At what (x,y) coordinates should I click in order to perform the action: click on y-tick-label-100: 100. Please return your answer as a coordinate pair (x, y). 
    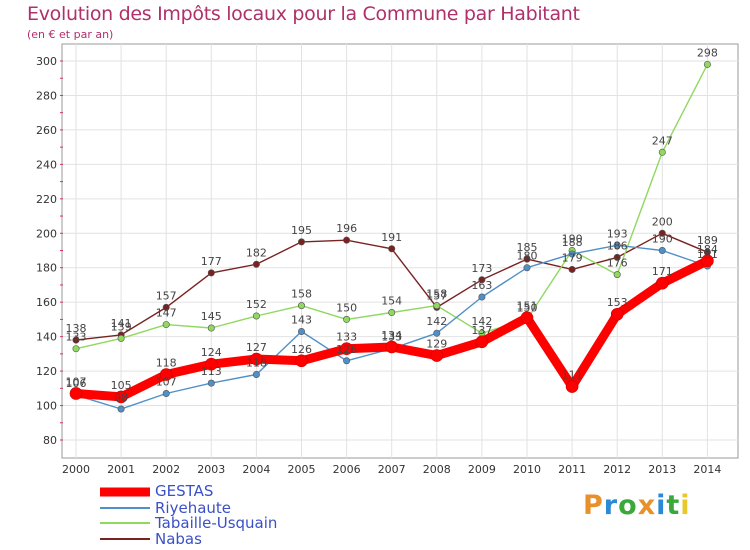
    Looking at the image, I should click on (46, 406).